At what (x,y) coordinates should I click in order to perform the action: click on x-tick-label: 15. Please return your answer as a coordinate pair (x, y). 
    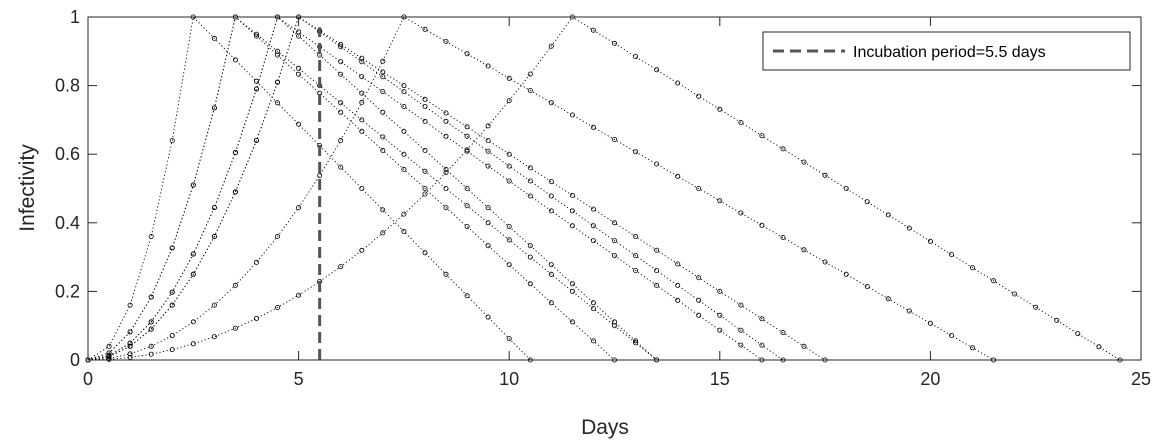
    Looking at the image, I should click on (720, 379).